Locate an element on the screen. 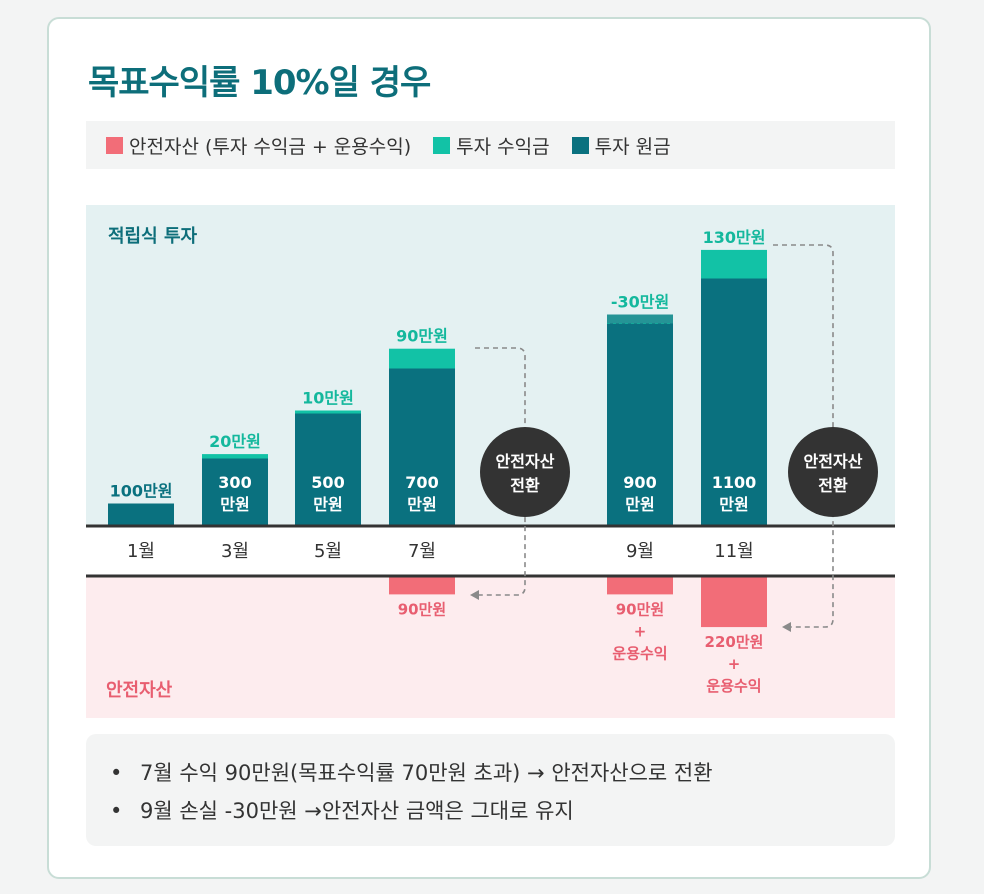  x-tick-label: 9월 is located at coordinates (640, 551).